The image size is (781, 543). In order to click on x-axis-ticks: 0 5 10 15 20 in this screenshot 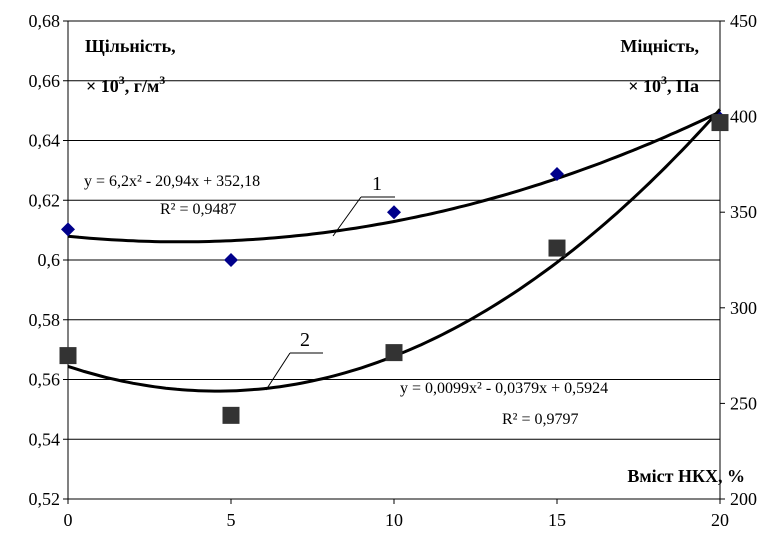, I will do `click(396, 514)`.